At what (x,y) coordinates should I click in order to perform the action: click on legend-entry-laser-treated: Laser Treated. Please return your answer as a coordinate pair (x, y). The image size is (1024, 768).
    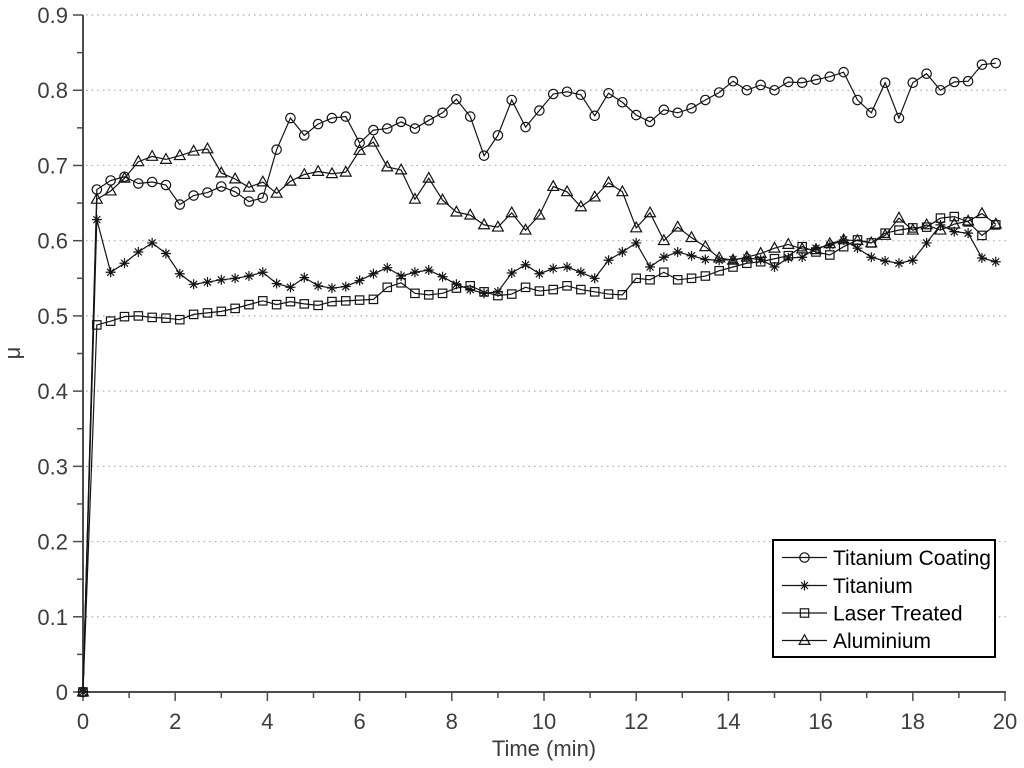
    Looking at the image, I should click on (872, 614).